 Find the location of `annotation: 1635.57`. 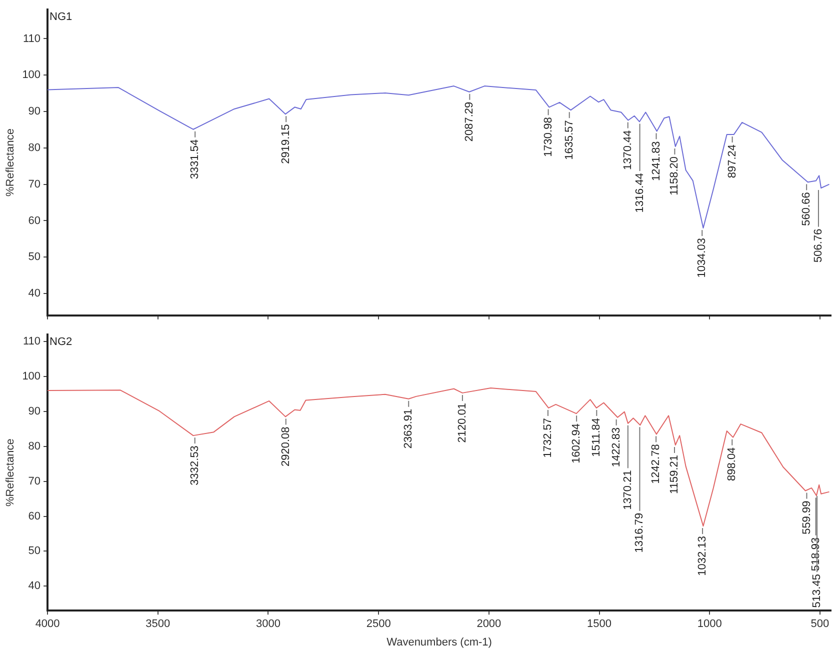

annotation: 1635.57 is located at coordinates (569, 140).